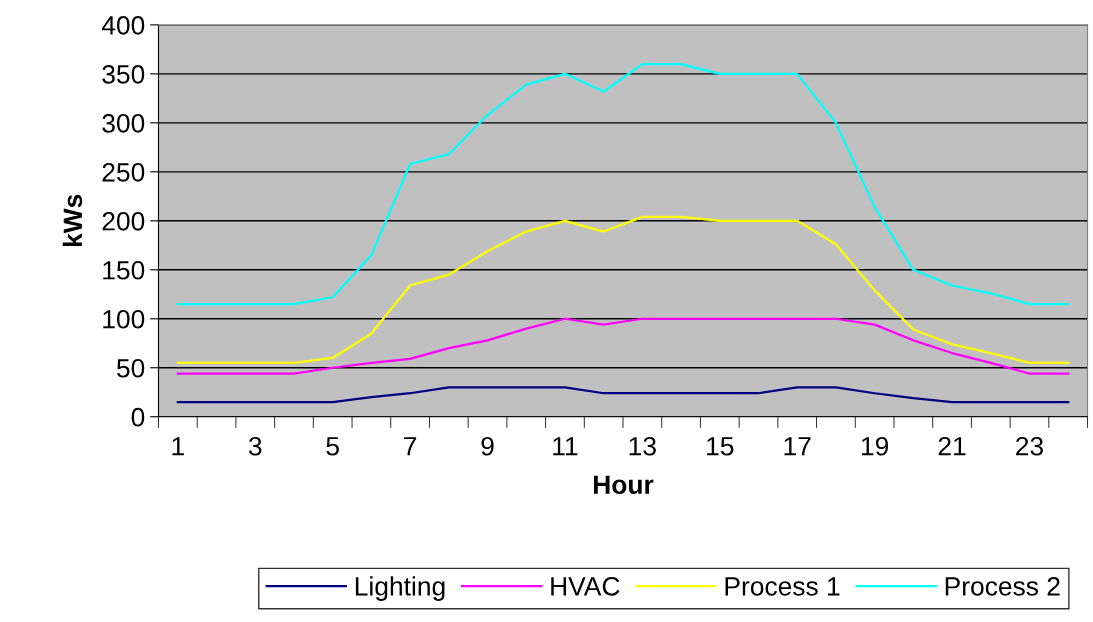 This screenshot has height=622, width=1093. I want to click on y-tick-label: 50, so click(131, 368).